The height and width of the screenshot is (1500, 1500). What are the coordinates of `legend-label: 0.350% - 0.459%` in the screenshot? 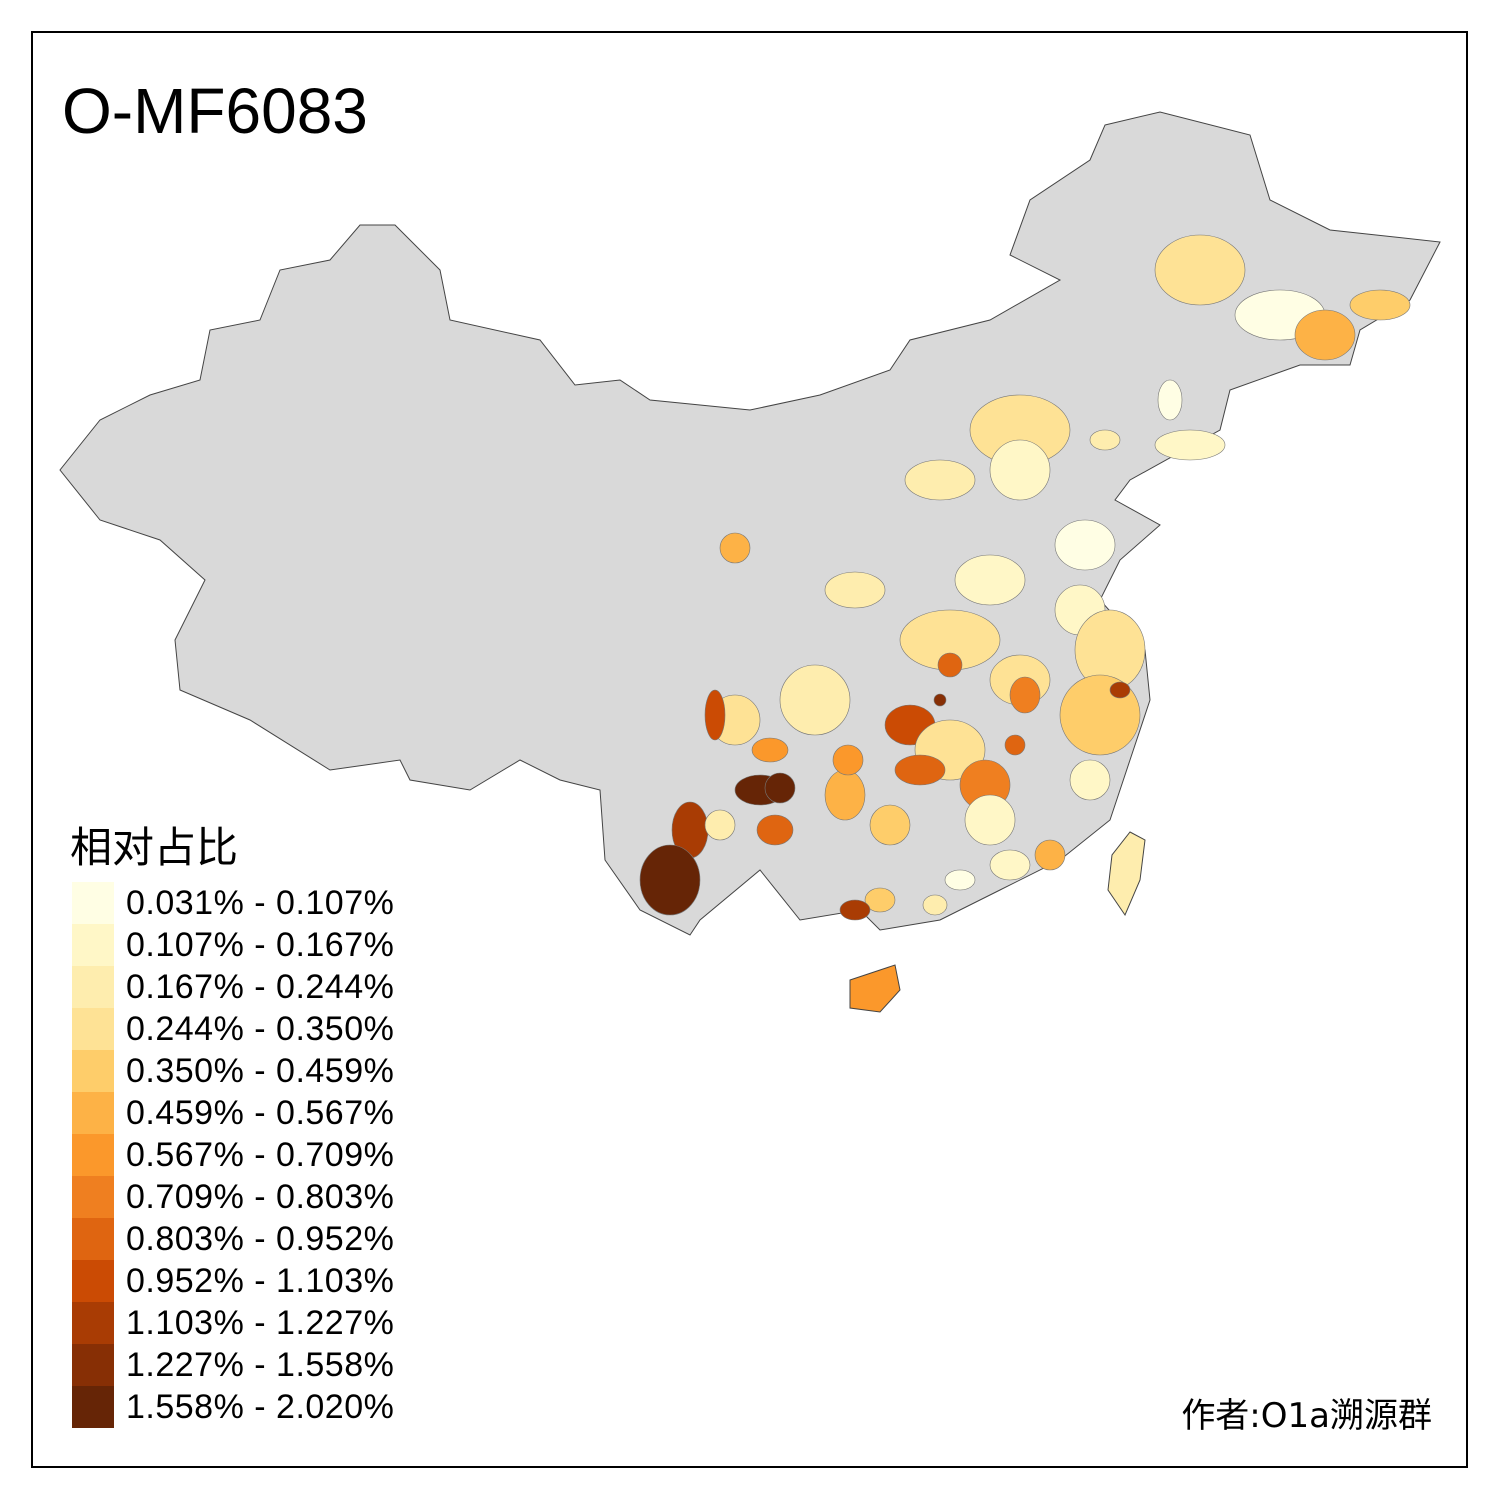 It's located at (260, 1070).